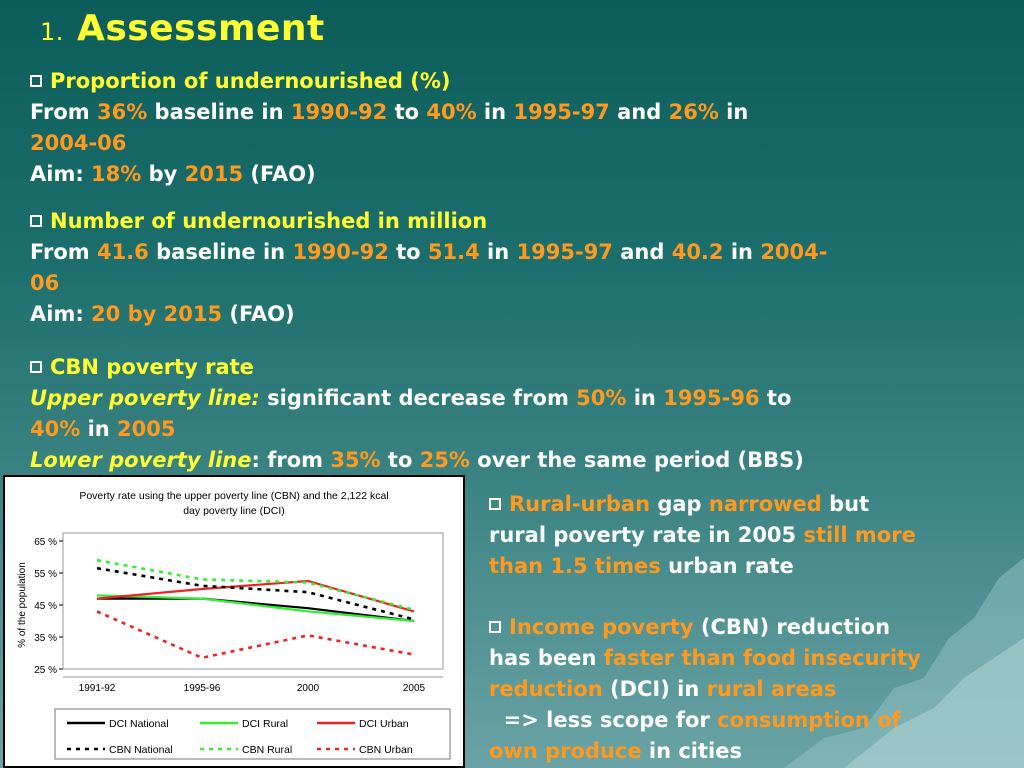 This screenshot has height=768, width=1024. Describe the element at coordinates (267, 750) in the screenshot. I see `legend-label: CBN Rural` at that location.